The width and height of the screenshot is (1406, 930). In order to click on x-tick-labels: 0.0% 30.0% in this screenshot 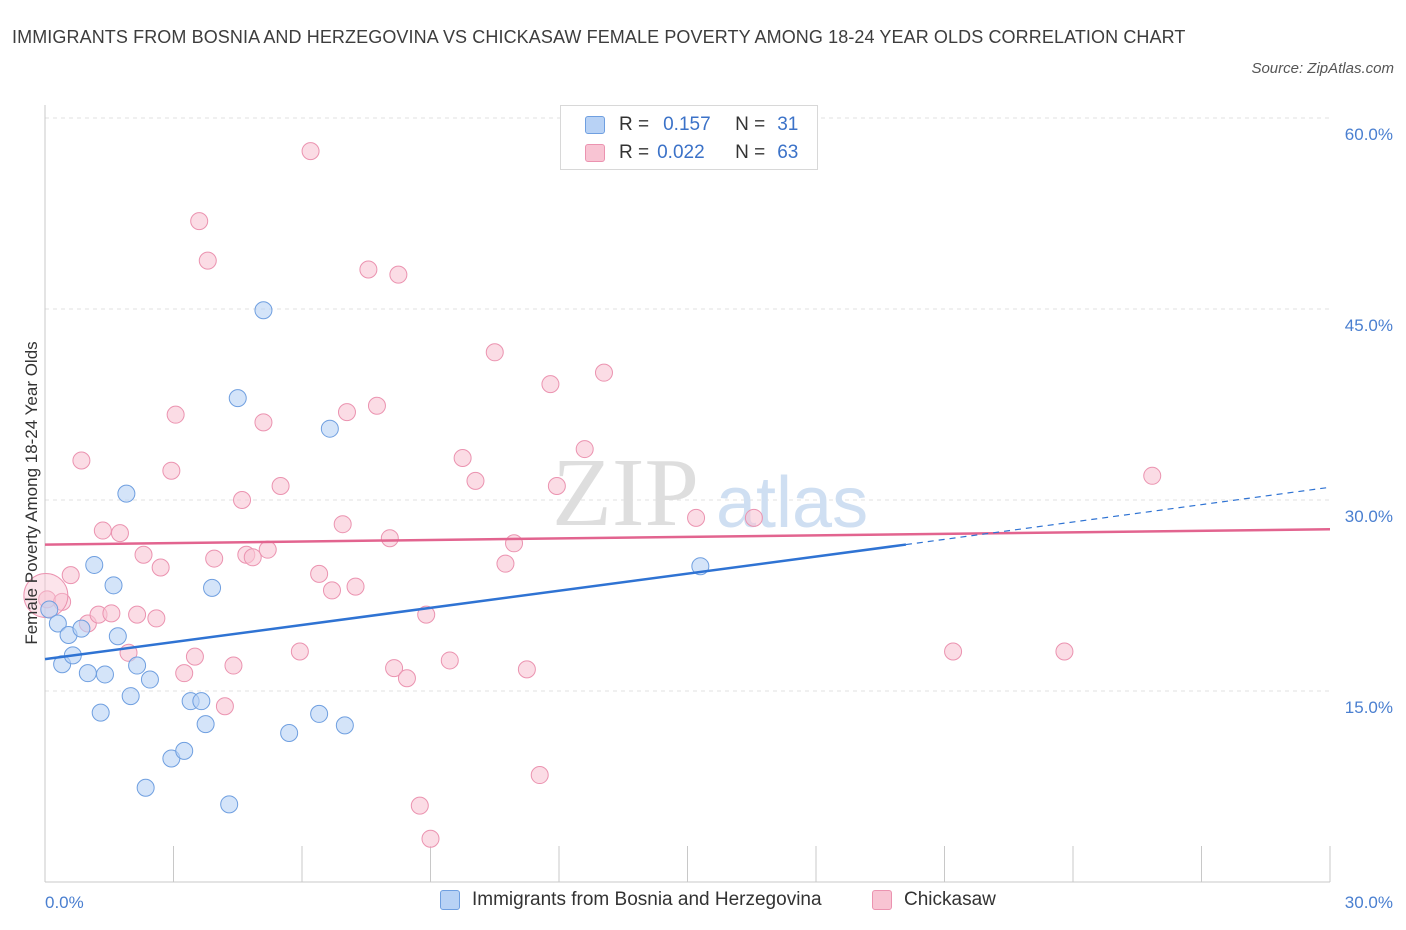, I will do `click(719, 902)`.